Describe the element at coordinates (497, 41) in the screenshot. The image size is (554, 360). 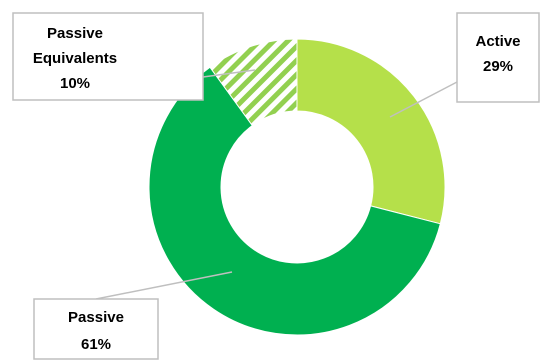
I see `slice-name-label: Active` at that location.